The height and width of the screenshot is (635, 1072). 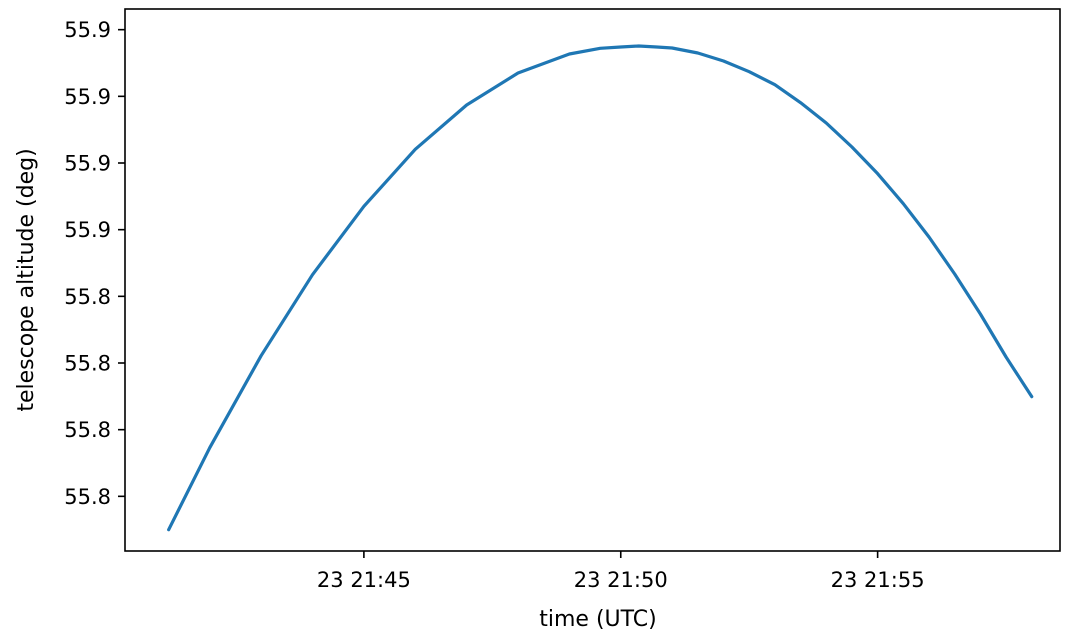 I want to click on x-axis: 23 21:45 23 21:50 23 21:55, so click(x=621, y=571).